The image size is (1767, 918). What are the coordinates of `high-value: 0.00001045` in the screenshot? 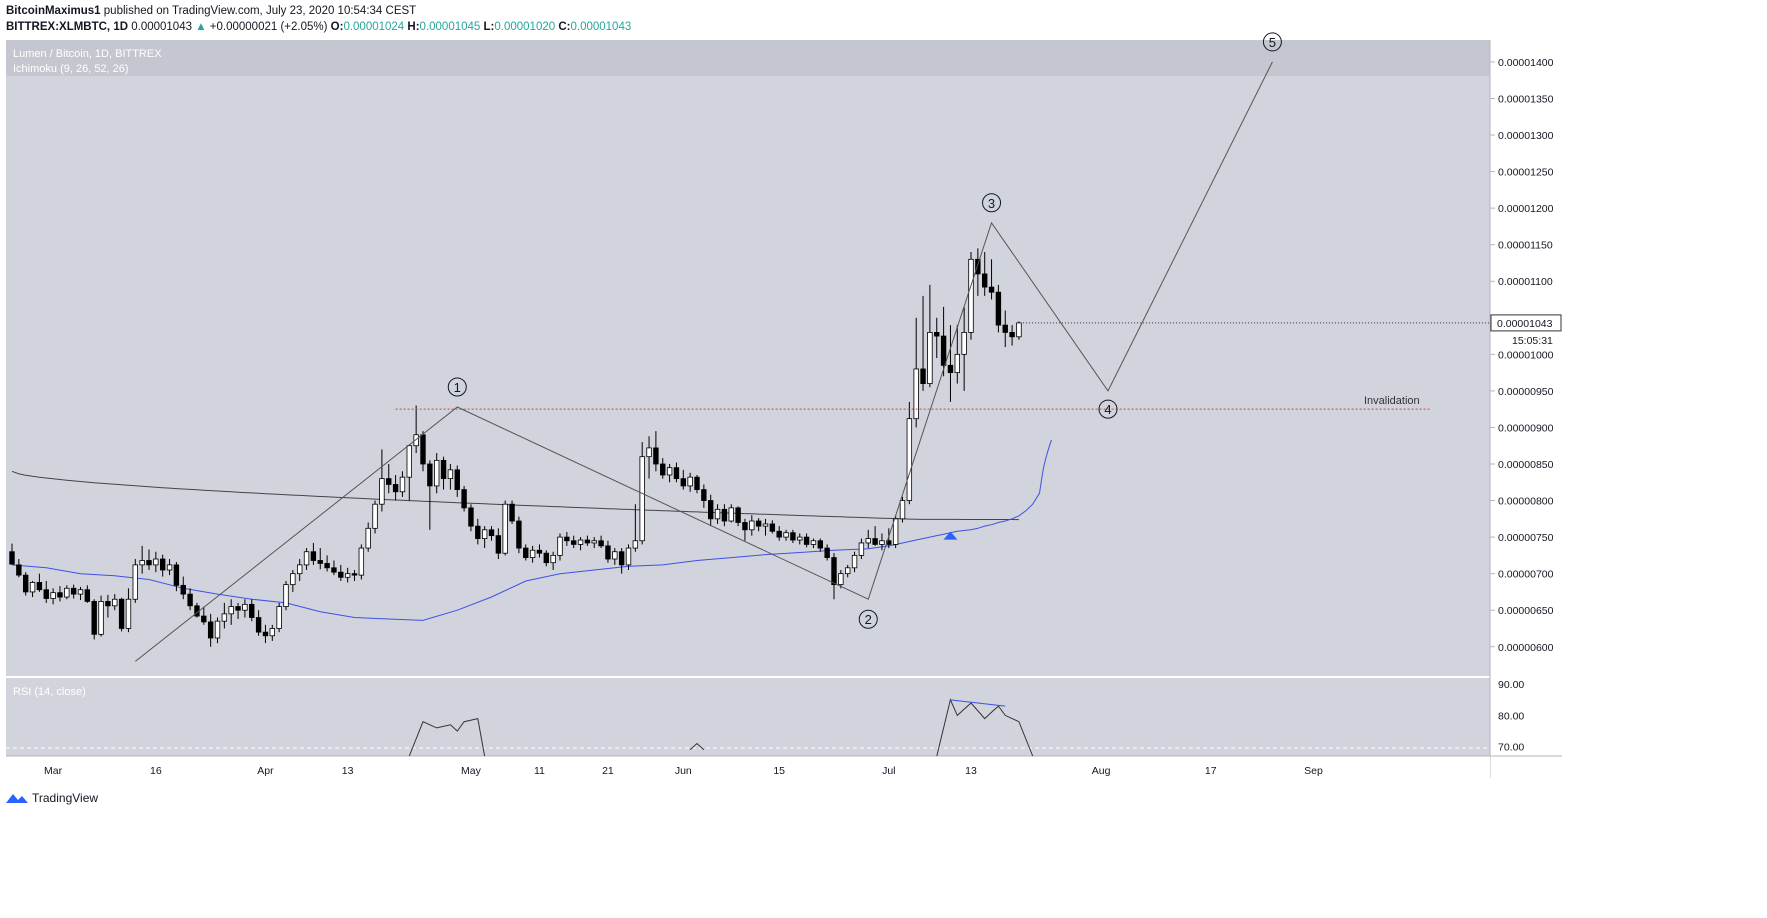 It's located at (450, 27).